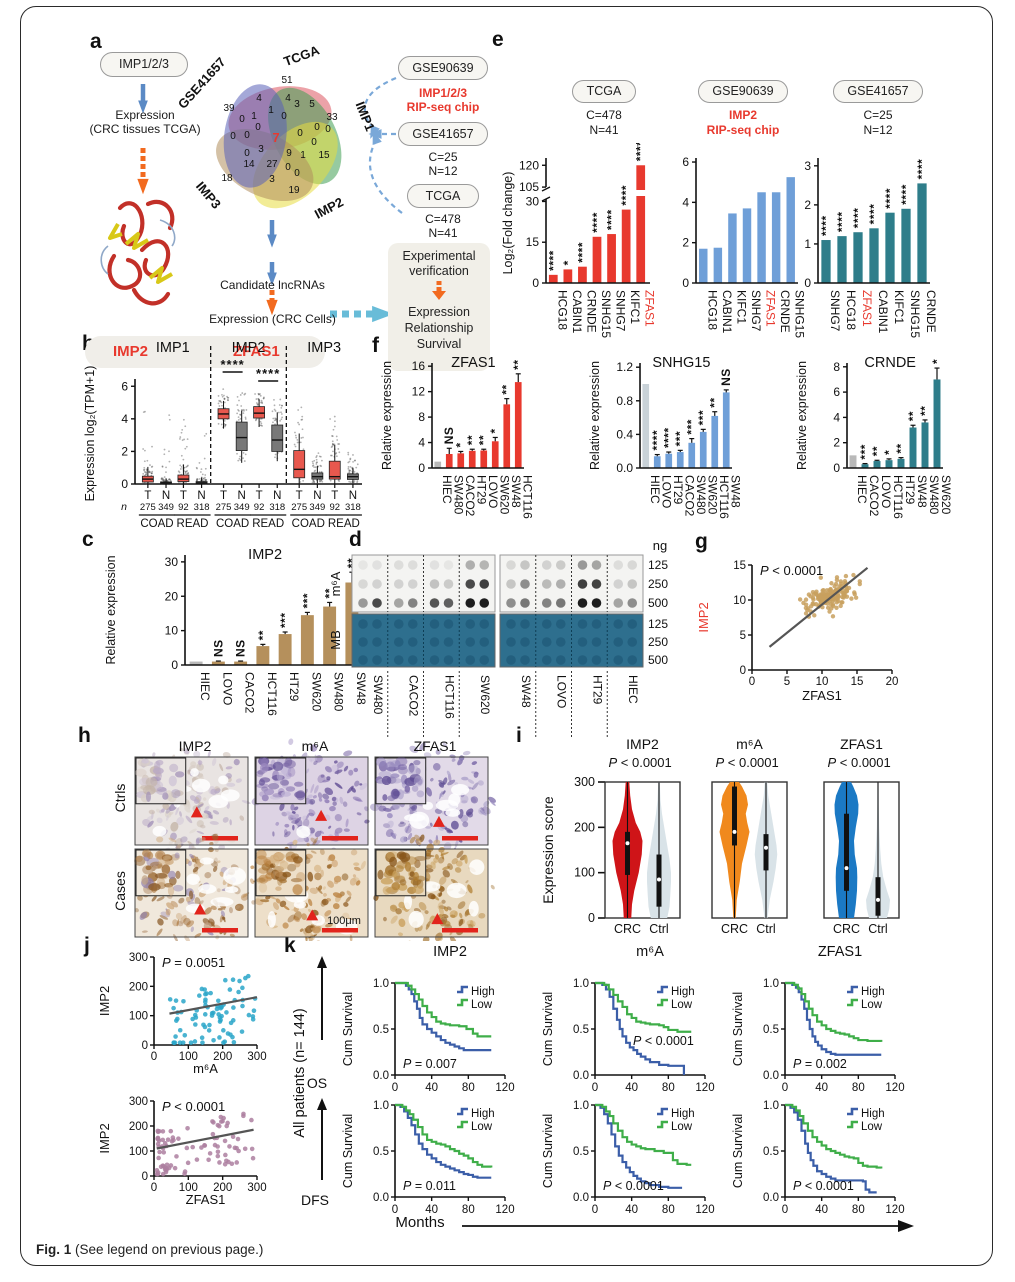 The height and width of the screenshot is (1282, 1015). I want to click on flow-node-imp123: IMP1/2/3, so click(144, 64).